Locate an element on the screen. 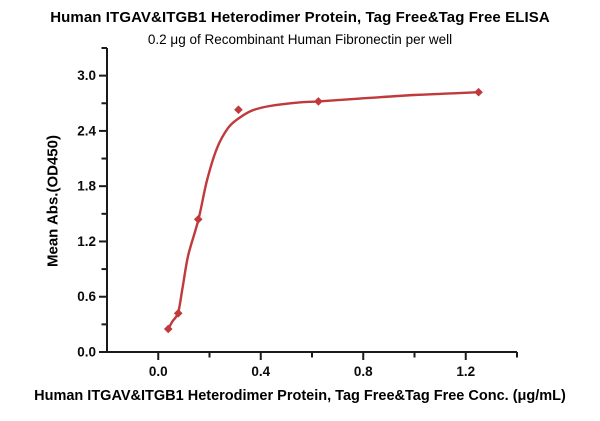  y-tick-label: 1.8 is located at coordinates (86, 186).